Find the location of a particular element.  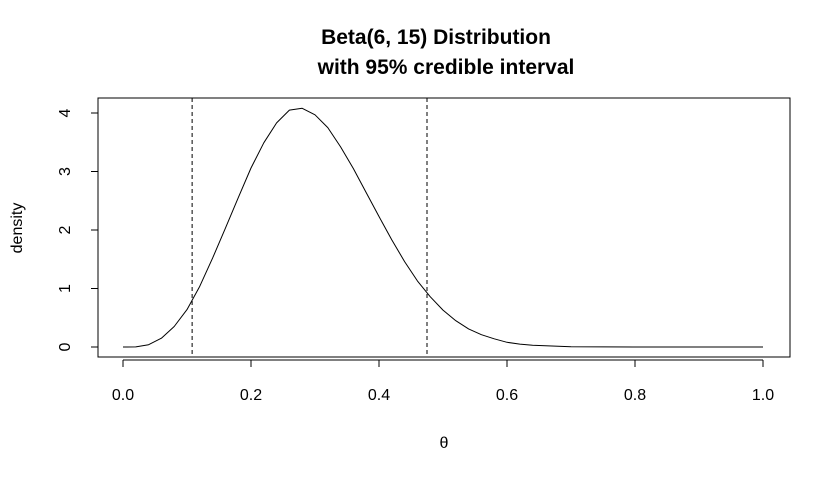

y-axis: 0 1 2 3 4 is located at coordinates (78, 229).